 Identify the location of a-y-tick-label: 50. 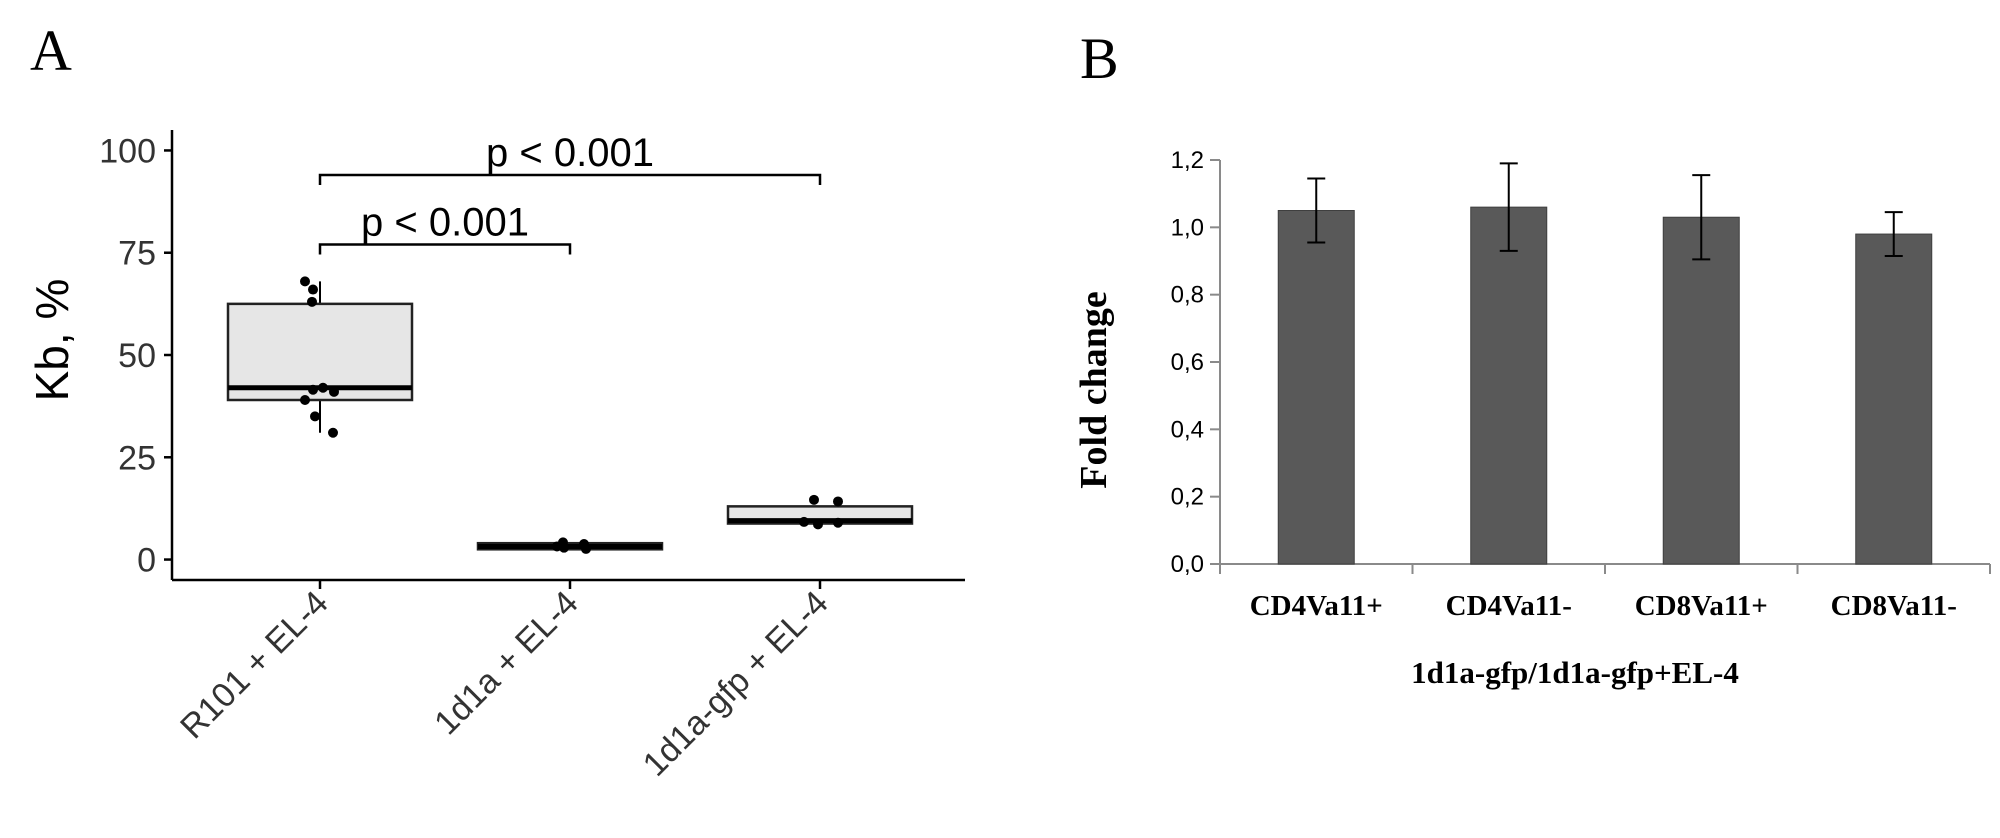
(137, 356).